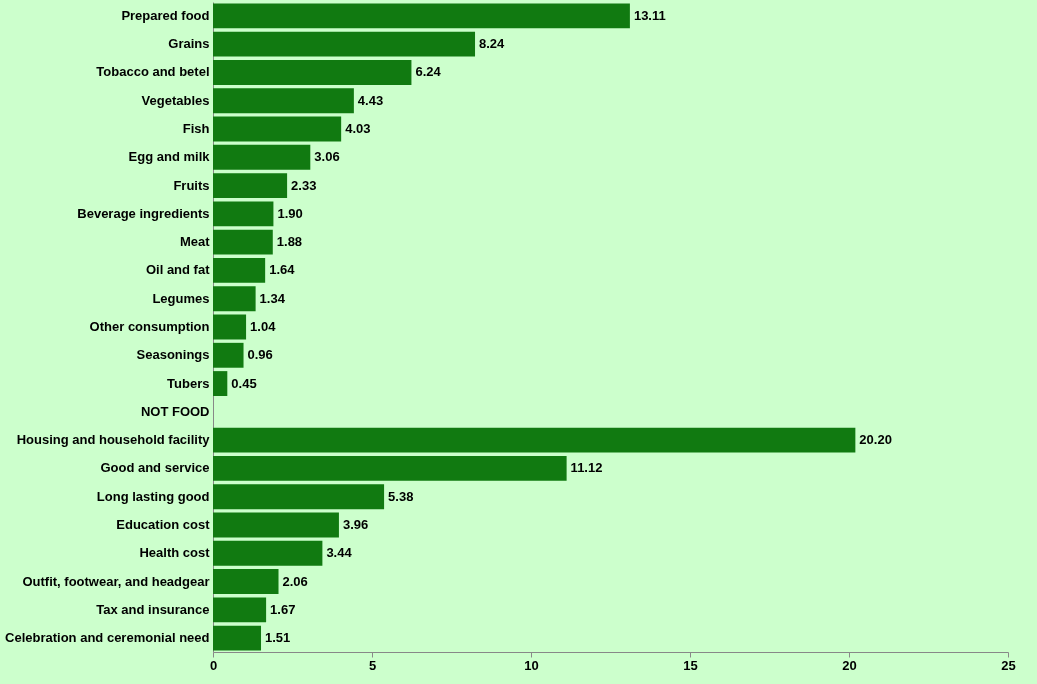 Image resolution: width=1037 pixels, height=684 pixels. What do you see at coordinates (690, 665) in the screenshot?
I see `x-tick-label: 15` at bounding box center [690, 665].